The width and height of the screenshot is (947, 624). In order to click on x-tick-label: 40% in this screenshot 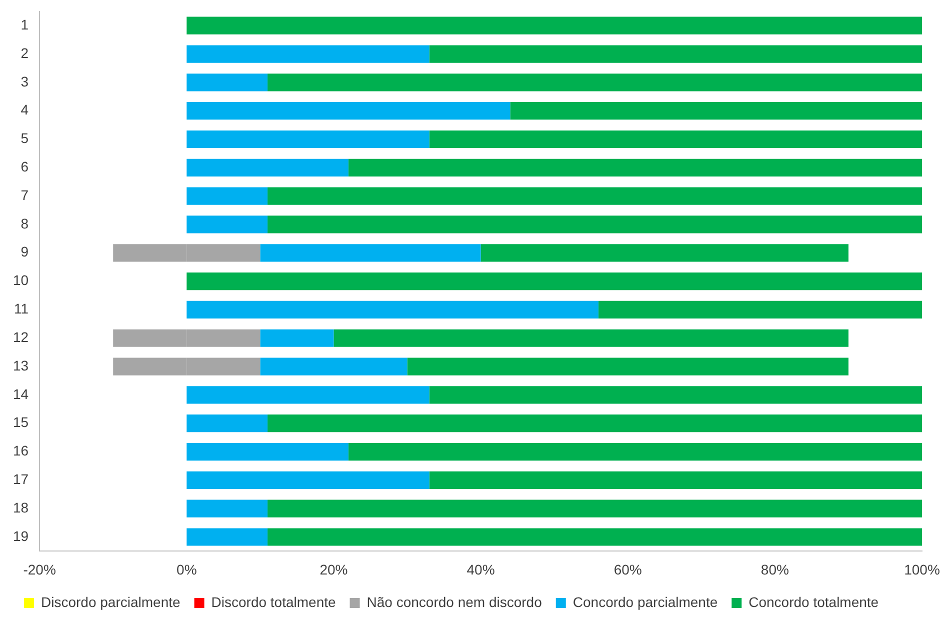, I will do `click(480, 569)`.